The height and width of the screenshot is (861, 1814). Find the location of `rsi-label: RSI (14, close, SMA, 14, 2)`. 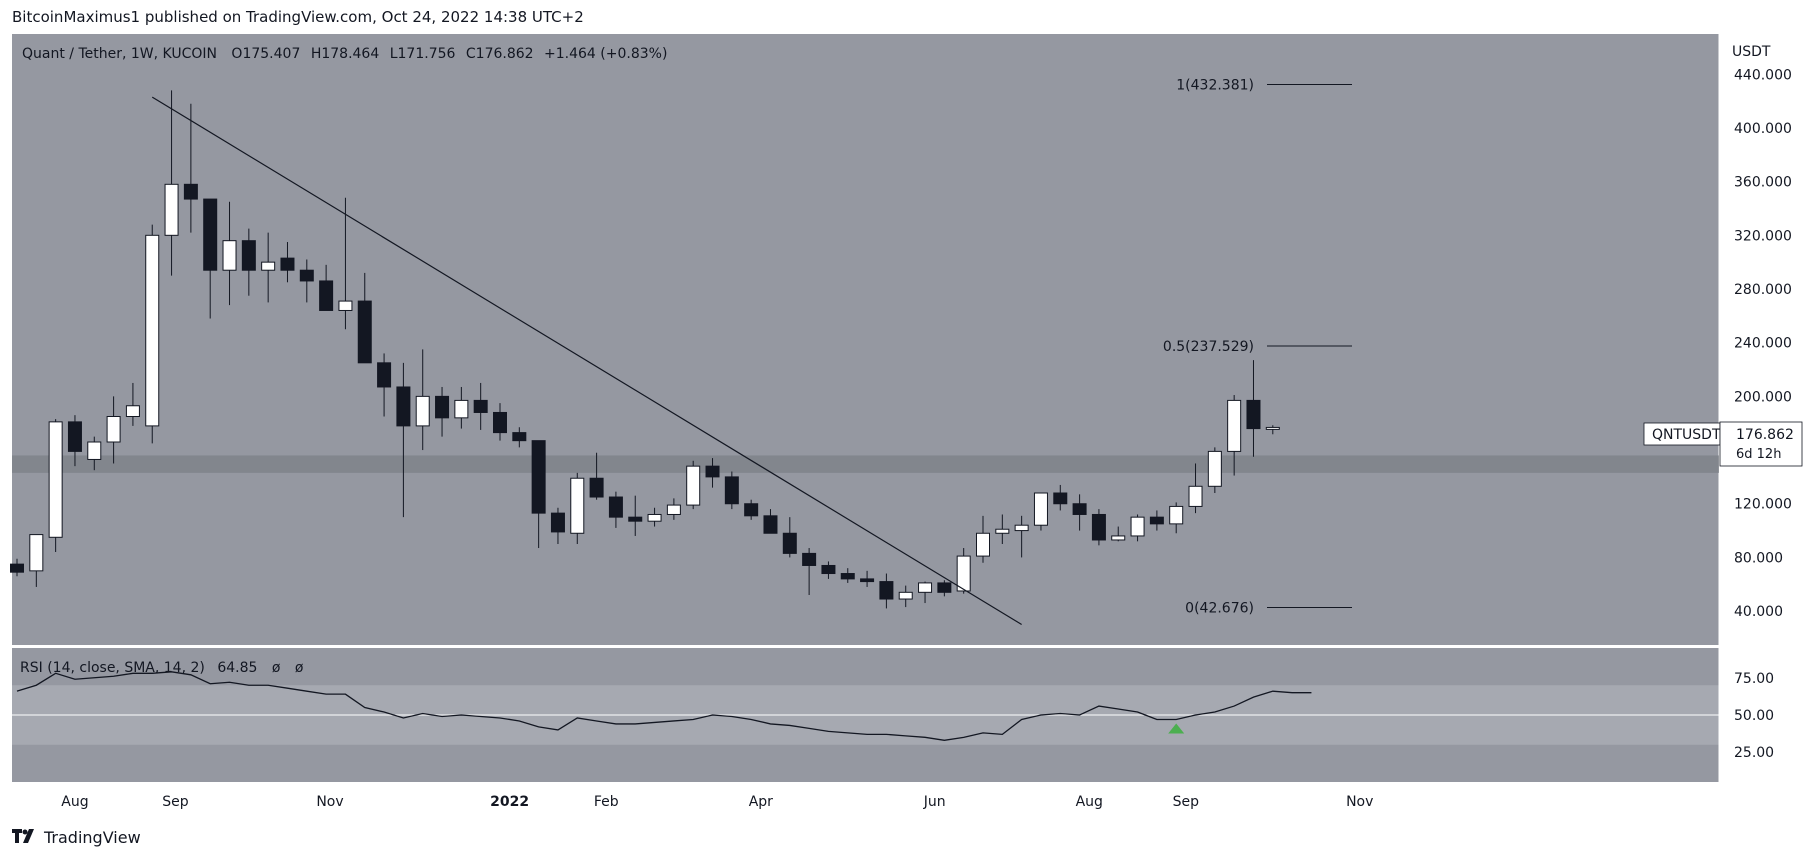

rsi-label: RSI (14, close, SMA, 14, 2) is located at coordinates (112, 668).